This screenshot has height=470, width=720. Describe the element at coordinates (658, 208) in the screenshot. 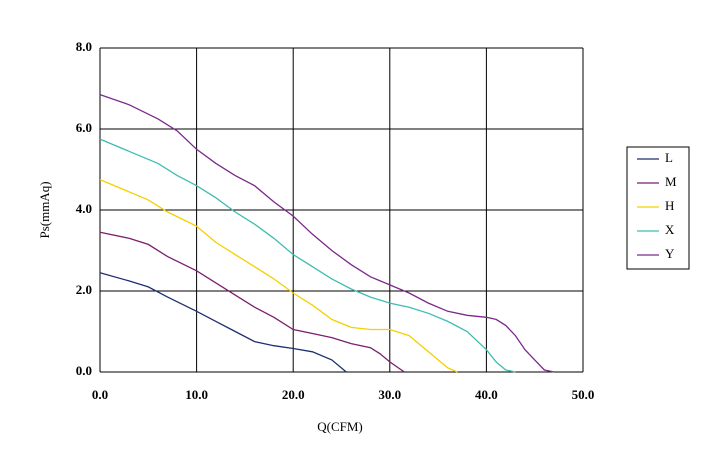

I see `legend-box` at that location.